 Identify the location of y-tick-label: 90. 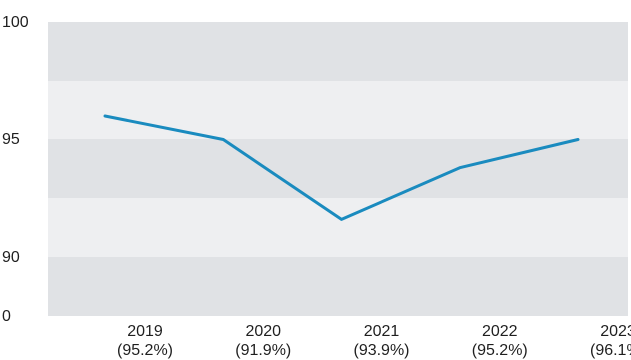
(11, 257).